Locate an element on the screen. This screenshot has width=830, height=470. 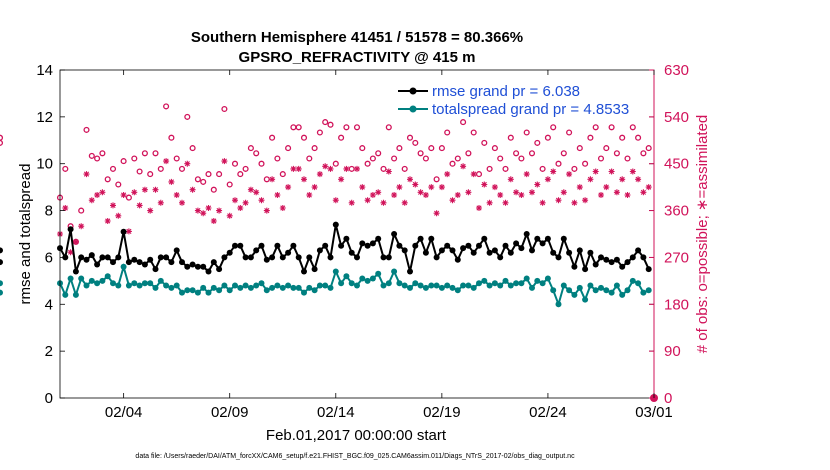
y-axis-right-label: # of obs: o=possible; ∗=assimilated is located at coordinates (702, 234).